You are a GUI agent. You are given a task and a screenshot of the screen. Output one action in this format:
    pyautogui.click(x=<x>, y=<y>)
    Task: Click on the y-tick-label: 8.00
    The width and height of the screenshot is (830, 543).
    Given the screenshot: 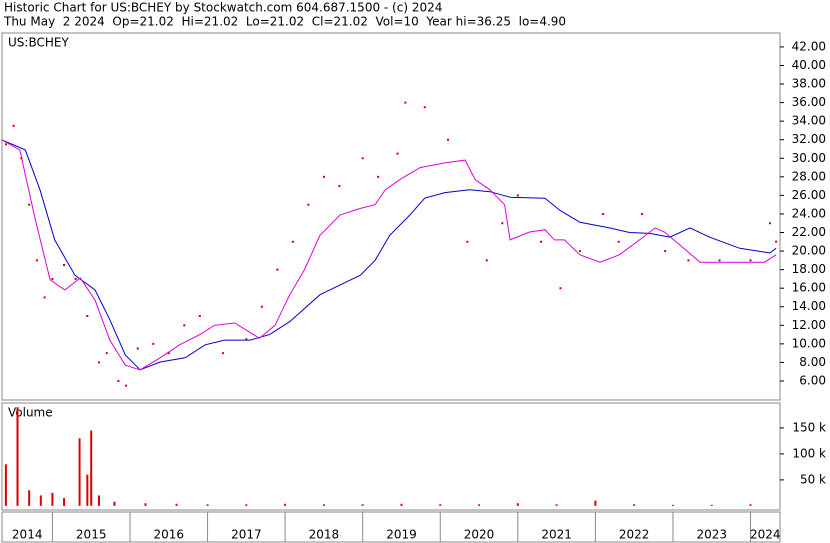 What is the action you would take?
    pyautogui.click(x=812, y=362)
    